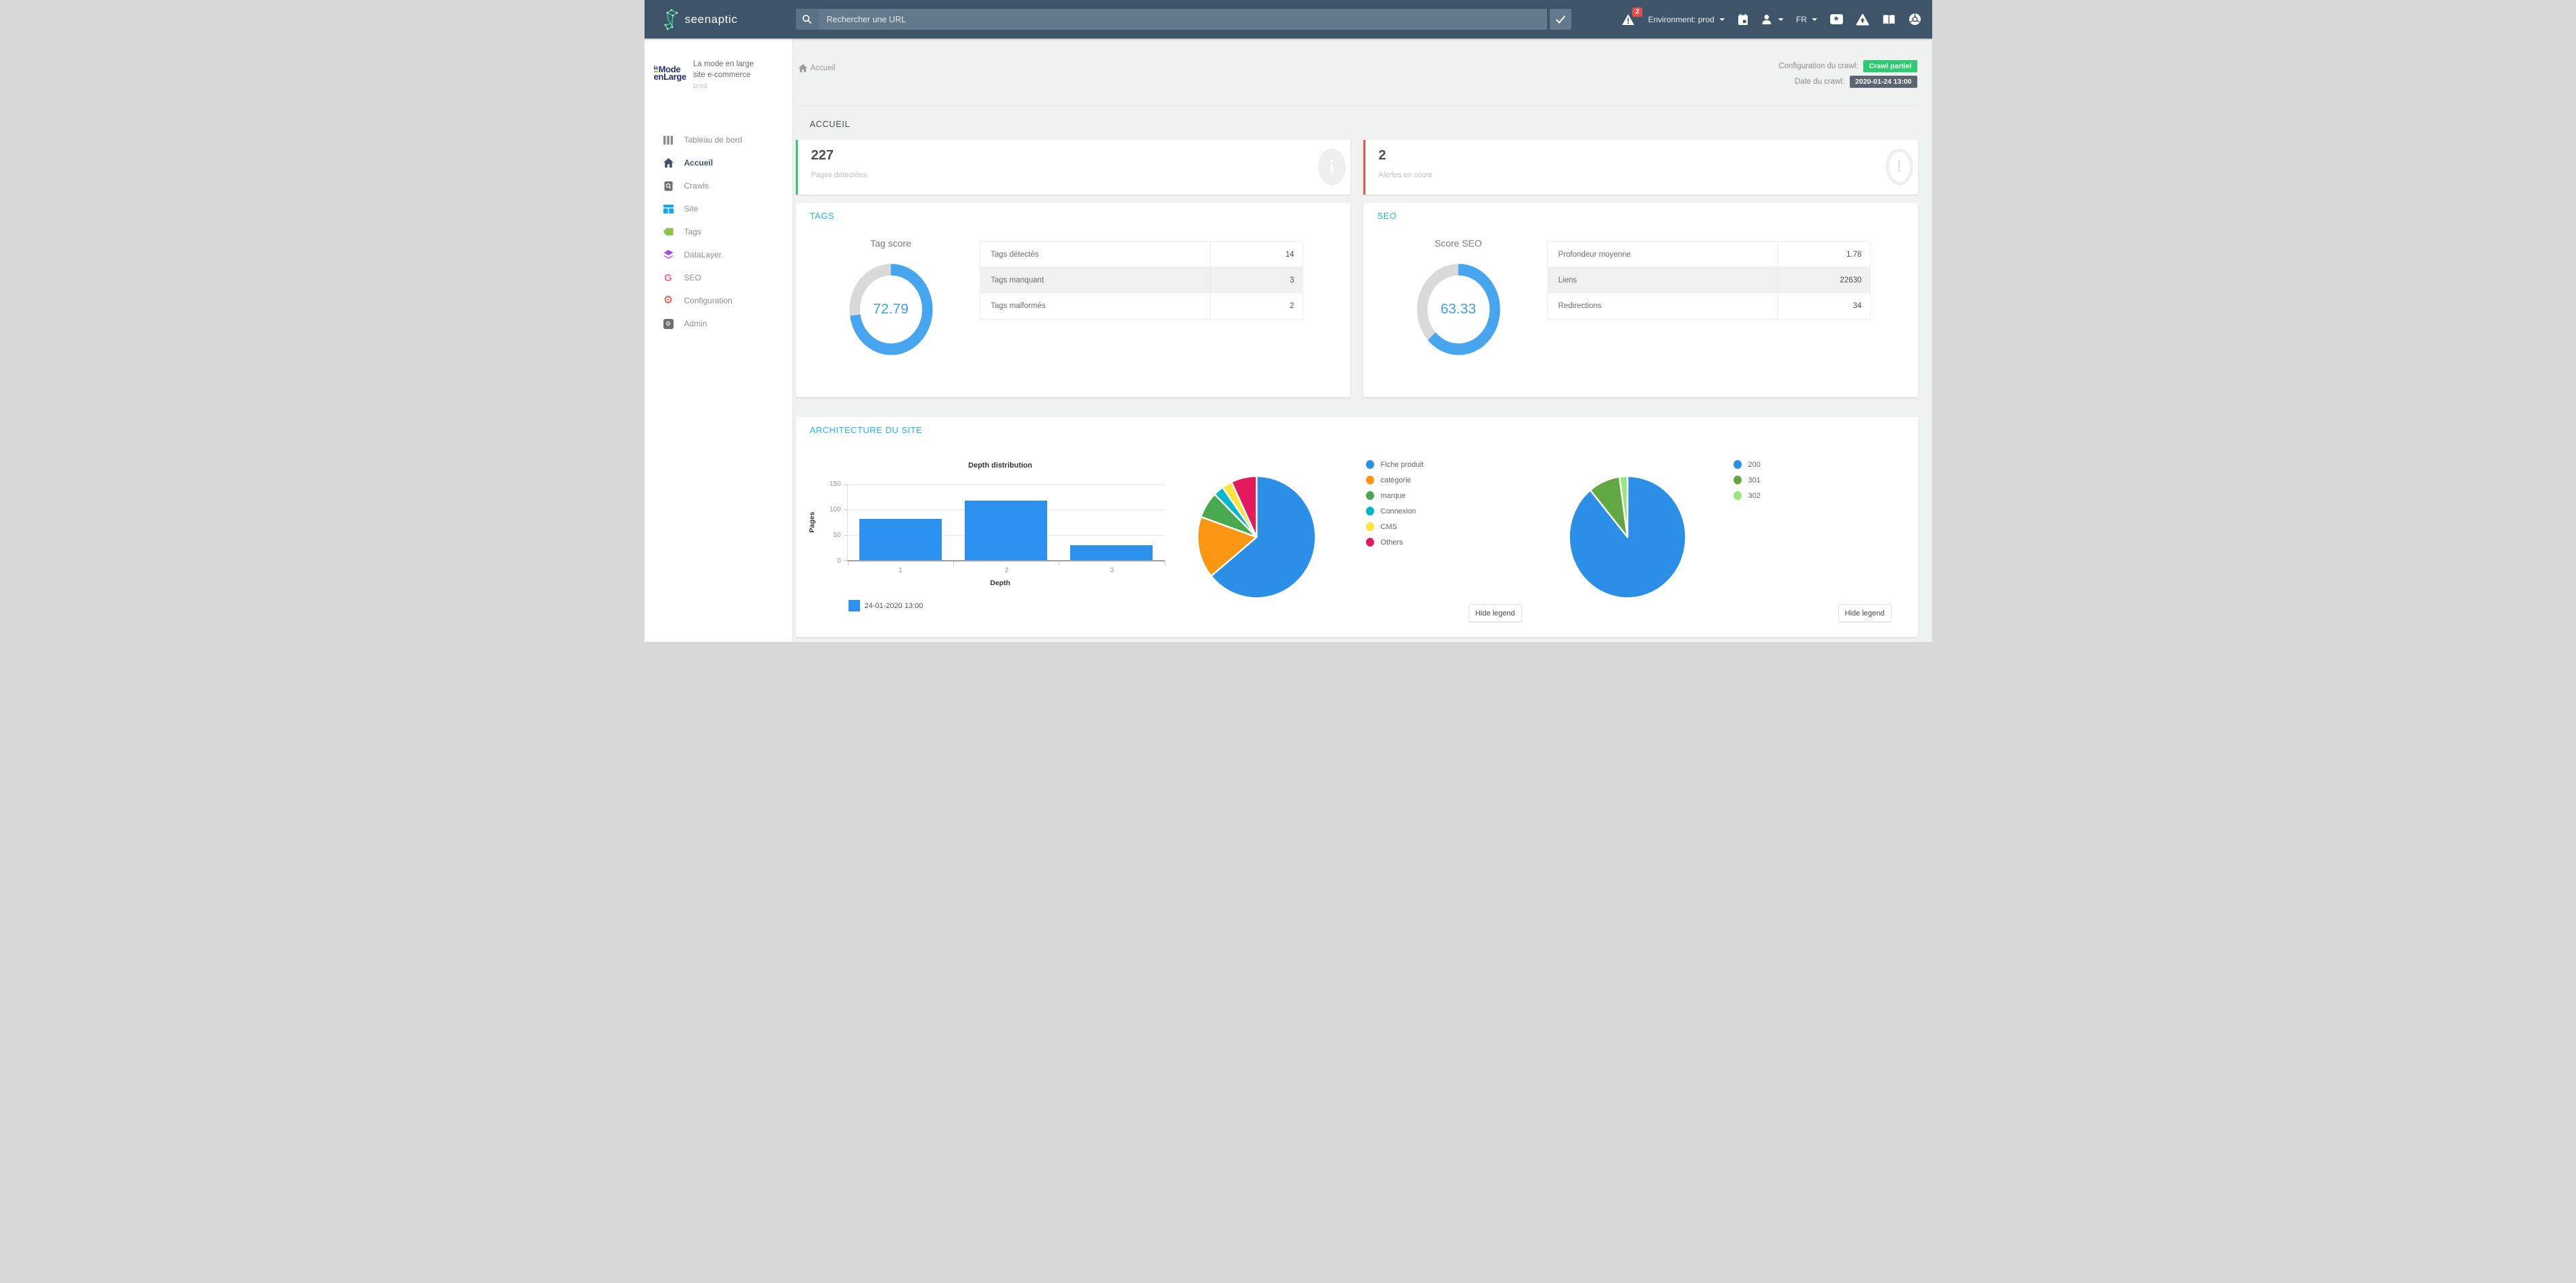 This screenshot has width=2576, height=1283. Describe the element at coordinates (1256, 537) in the screenshot. I see `page-types-pie-chart` at that location.